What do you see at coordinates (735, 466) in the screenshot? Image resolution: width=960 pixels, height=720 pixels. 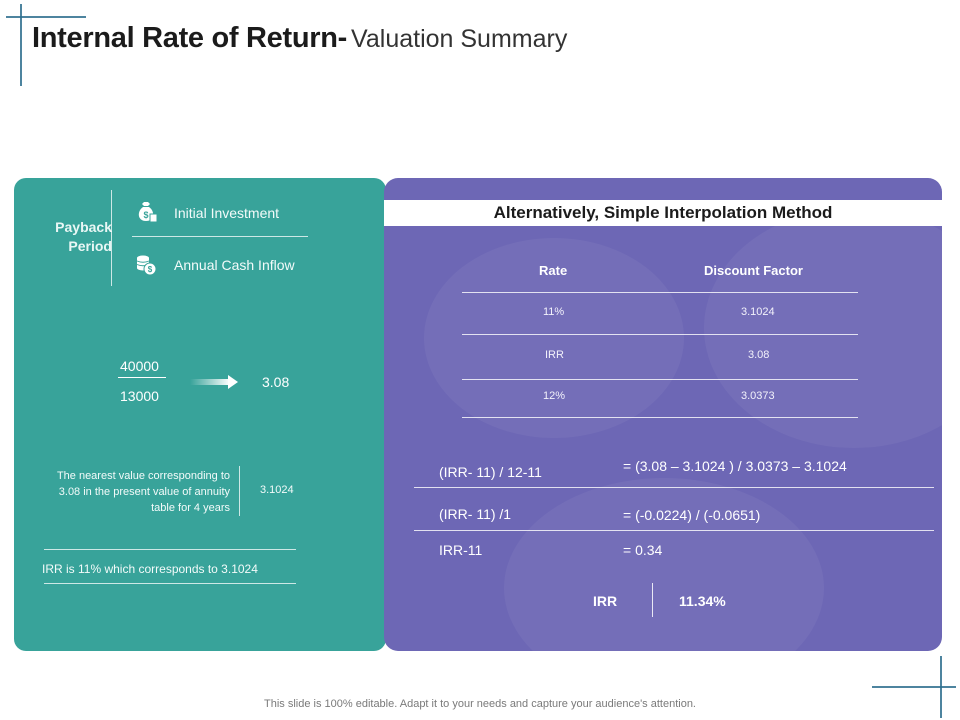 I see `calc-rhs: = (3.08 – 3.1024 ) / 3.0373 – 3.1024` at bounding box center [735, 466].